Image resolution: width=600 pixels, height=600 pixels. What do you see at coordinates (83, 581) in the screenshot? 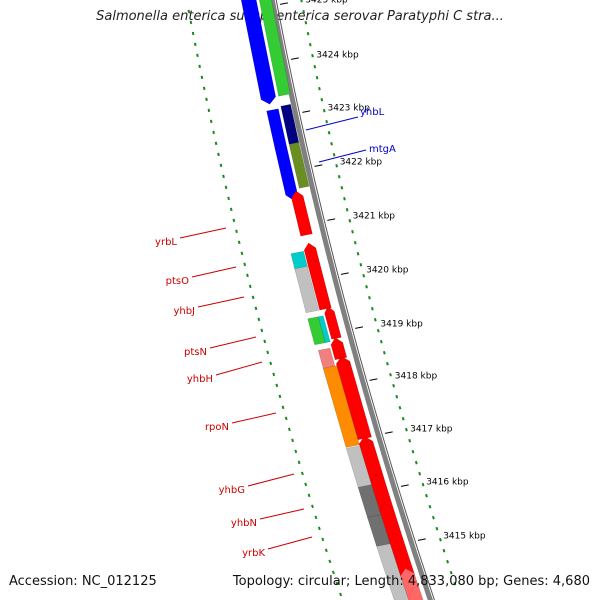
I see `accession-text: Accession: NC_012125` at bounding box center [83, 581].